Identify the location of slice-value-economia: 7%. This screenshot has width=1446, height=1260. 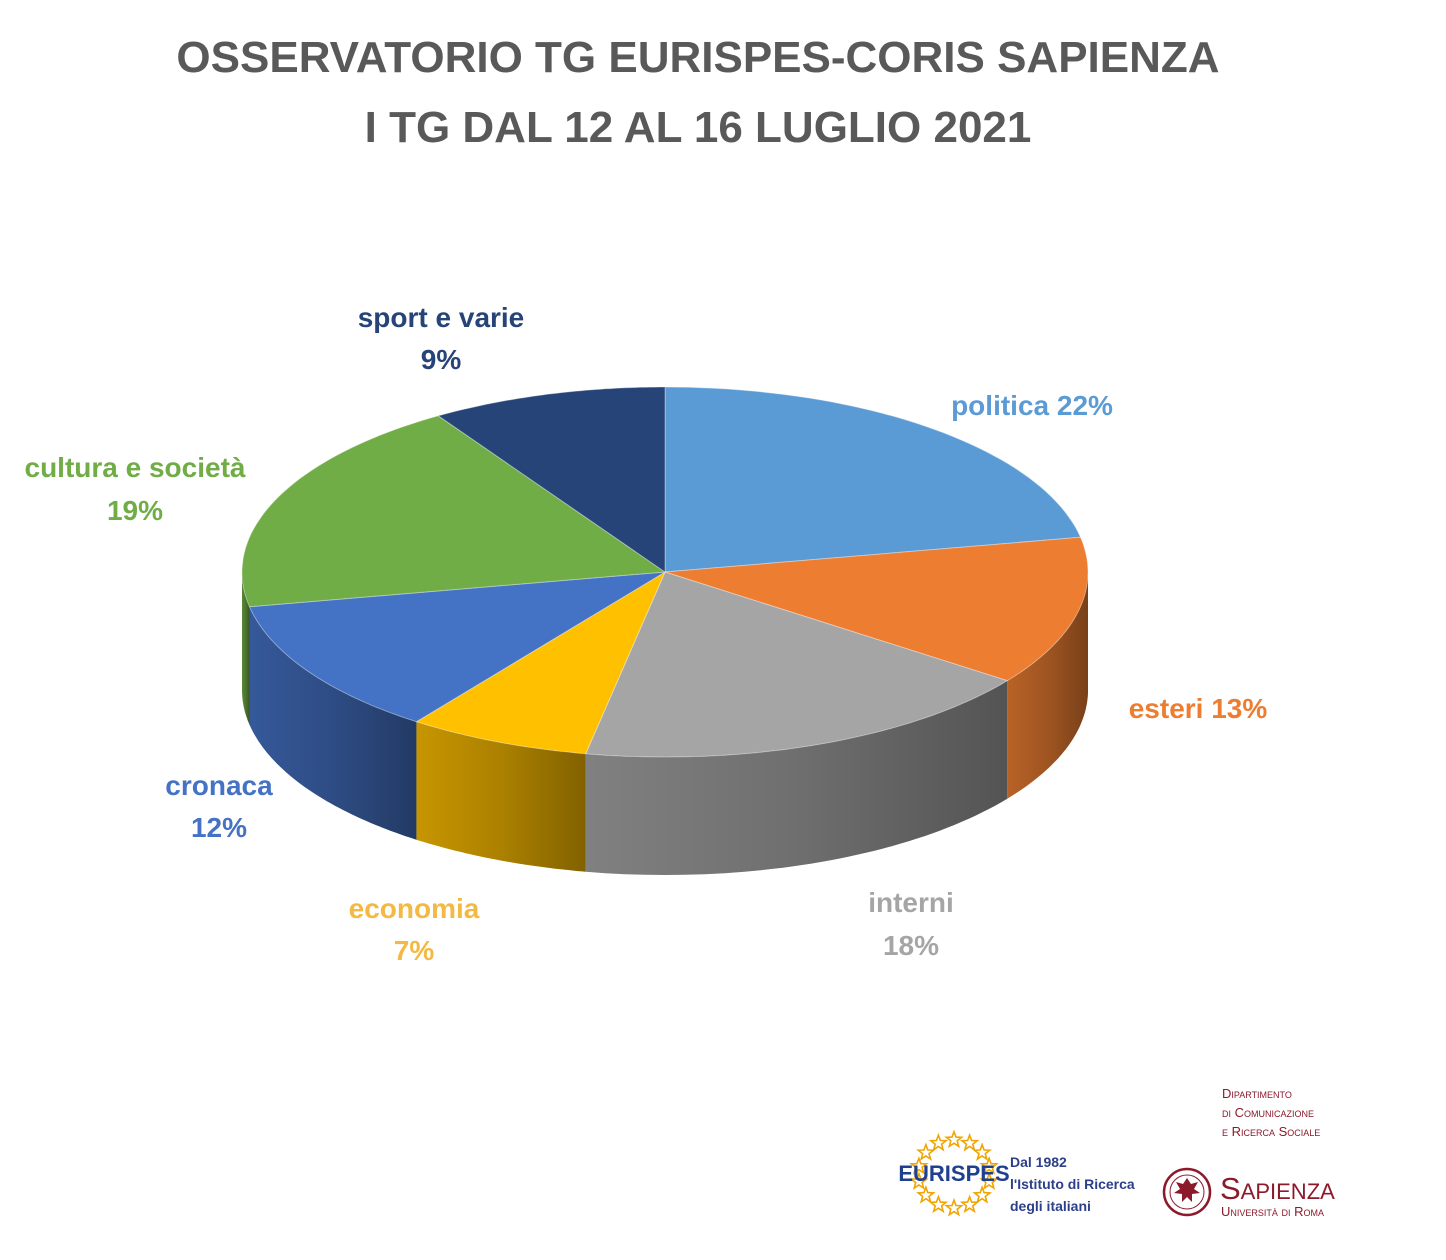
(414, 950).